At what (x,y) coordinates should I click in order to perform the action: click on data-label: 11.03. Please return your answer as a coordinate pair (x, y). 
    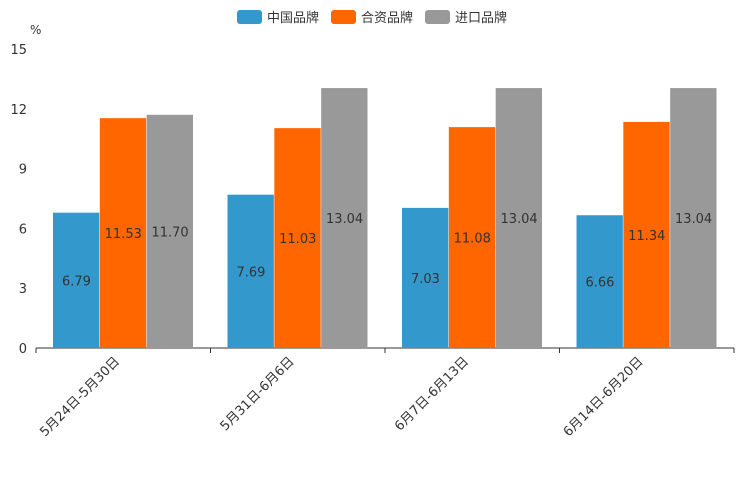
    Looking at the image, I should click on (297, 239).